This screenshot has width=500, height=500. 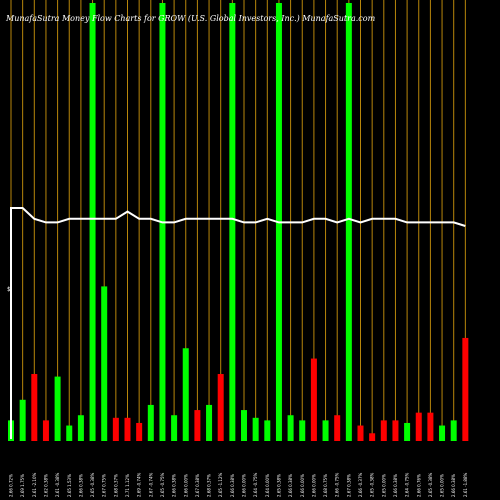 I want to click on x-tick-label: 2.65 1.53%, so click(x=69, y=485).